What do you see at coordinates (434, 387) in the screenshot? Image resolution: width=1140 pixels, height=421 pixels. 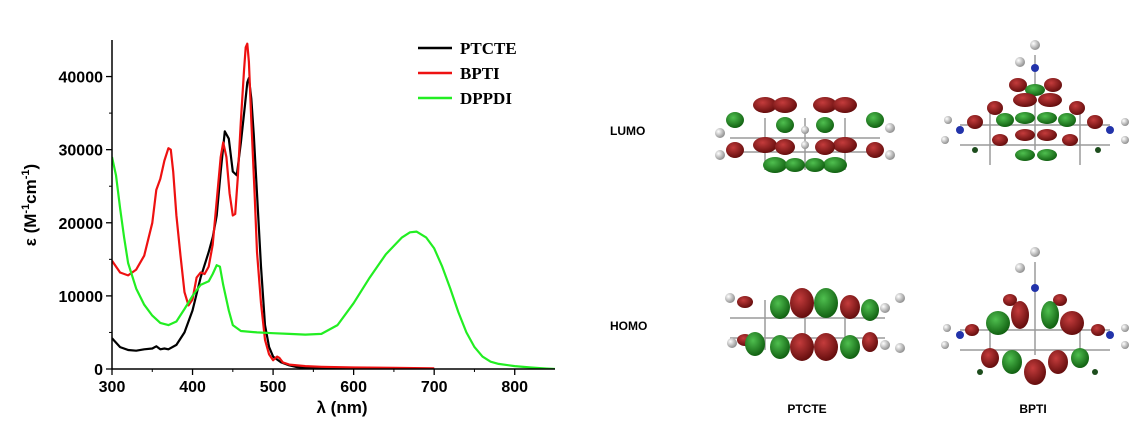 I see `x-tick-label: 700` at bounding box center [434, 387].